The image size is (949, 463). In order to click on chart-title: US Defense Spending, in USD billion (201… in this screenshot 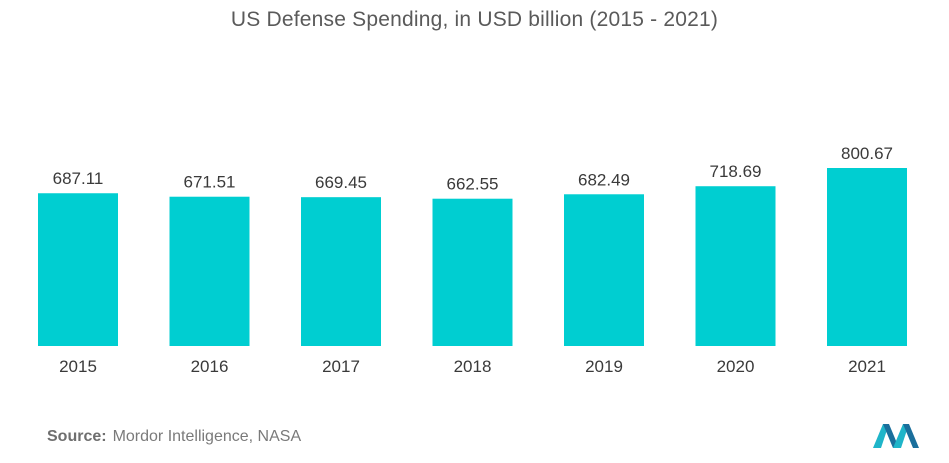, I will do `click(474, 19)`.